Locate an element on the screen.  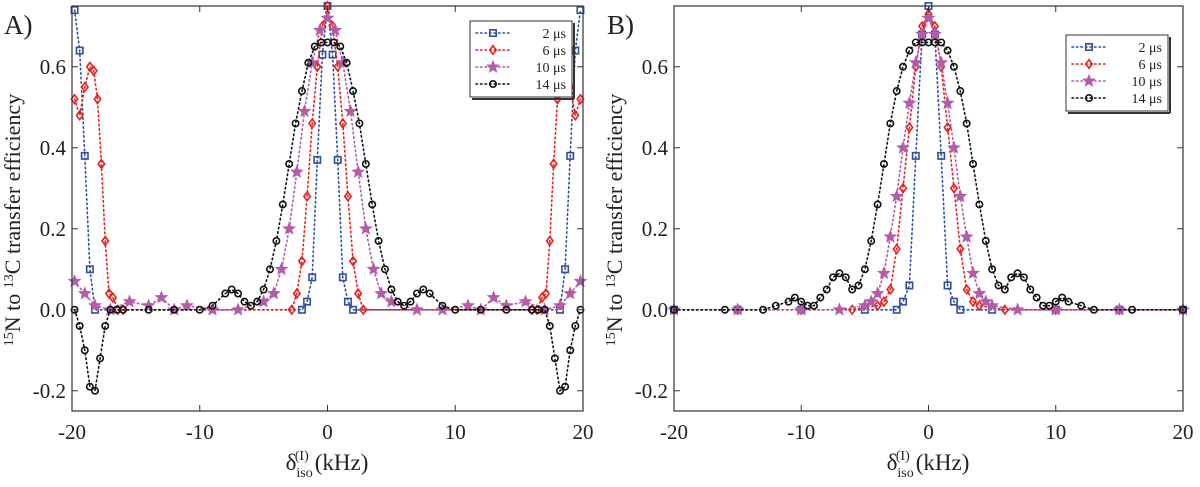
legend-label: 2 μs is located at coordinates (554, 34).